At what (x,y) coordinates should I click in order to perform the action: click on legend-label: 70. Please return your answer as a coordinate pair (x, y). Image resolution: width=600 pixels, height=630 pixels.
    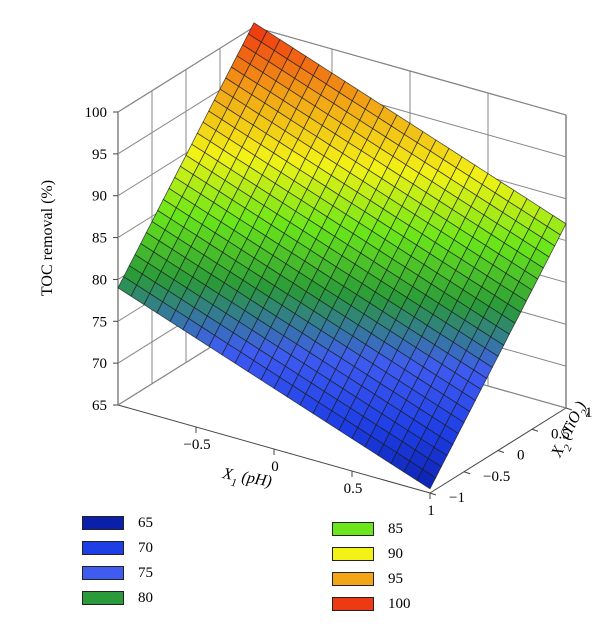
    Looking at the image, I should click on (145, 547).